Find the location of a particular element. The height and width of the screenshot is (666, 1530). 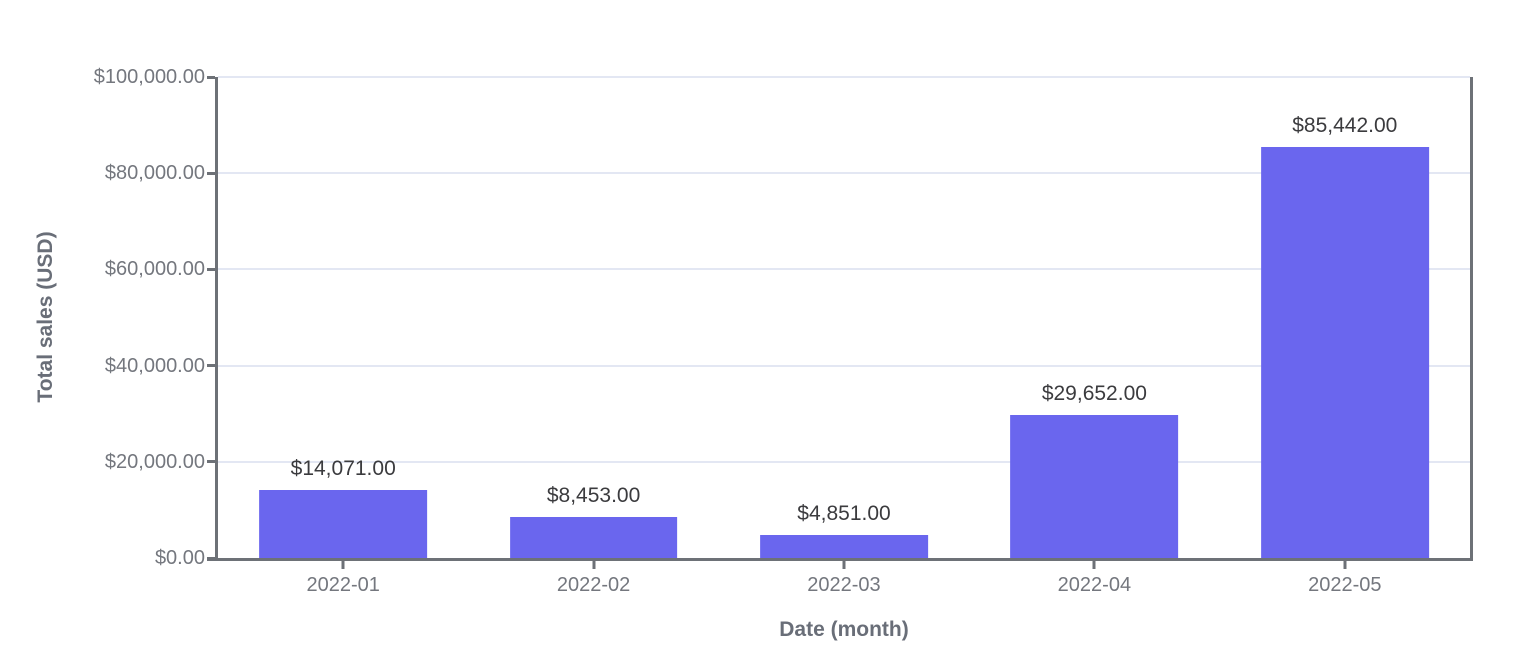

bar-value-label: $8,453.00 is located at coordinates (593, 496).